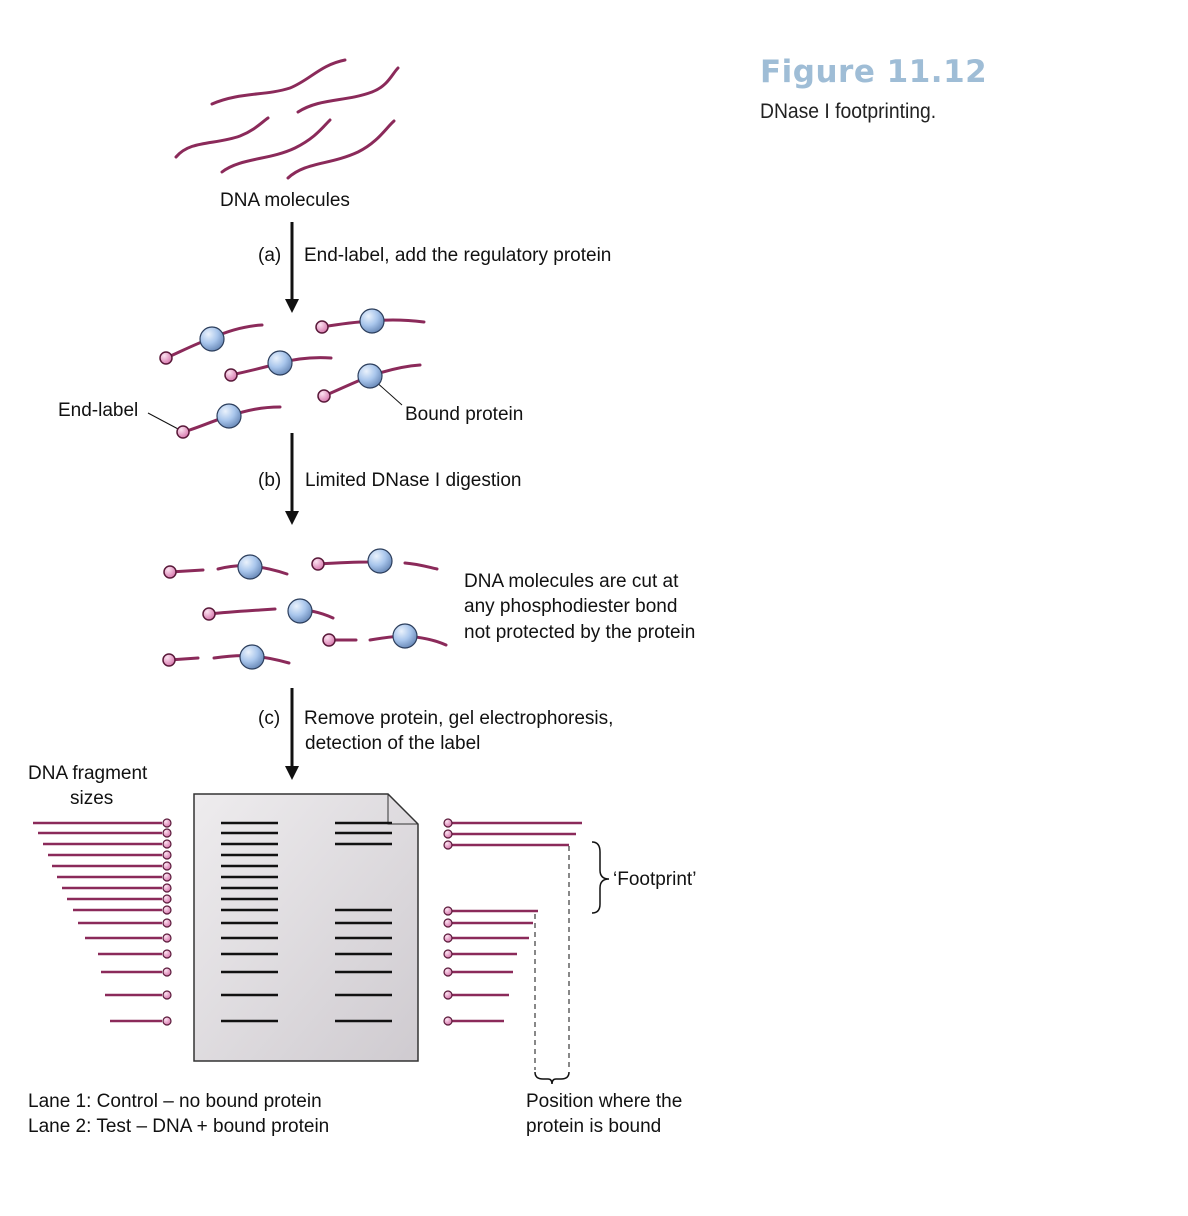  What do you see at coordinates (457, 255) in the screenshot?
I see `step-a-text: End-label, add the regulatory protein` at bounding box center [457, 255].